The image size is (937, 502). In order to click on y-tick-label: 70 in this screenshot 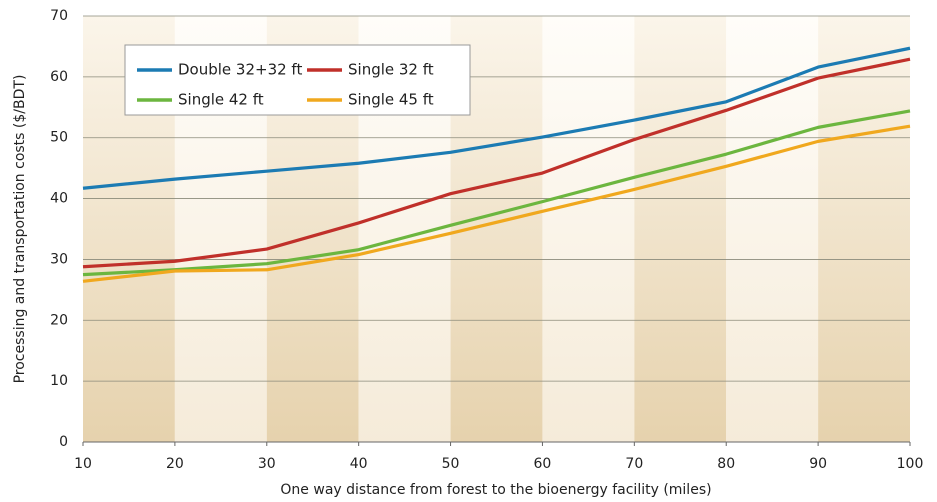, I will do `click(59, 16)`.